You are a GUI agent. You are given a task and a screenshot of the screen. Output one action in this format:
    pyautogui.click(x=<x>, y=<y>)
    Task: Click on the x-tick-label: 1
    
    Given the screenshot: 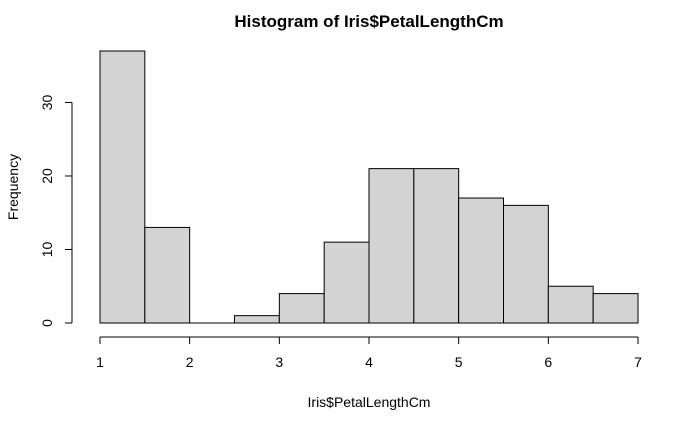 What is the action you would take?
    pyautogui.click(x=100, y=362)
    